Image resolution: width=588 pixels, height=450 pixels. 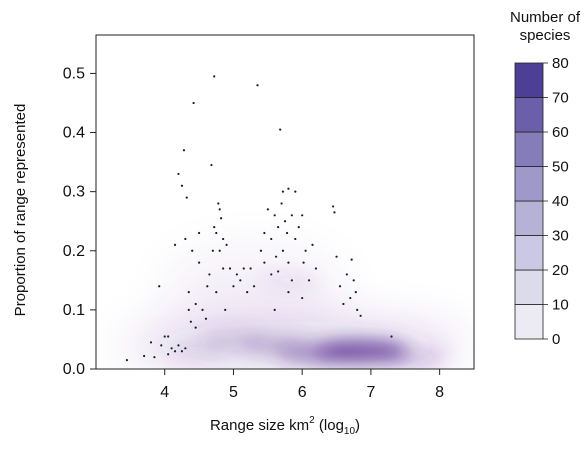 What do you see at coordinates (560, 305) in the screenshot?
I see `legend-label: 10` at bounding box center [560, 305].